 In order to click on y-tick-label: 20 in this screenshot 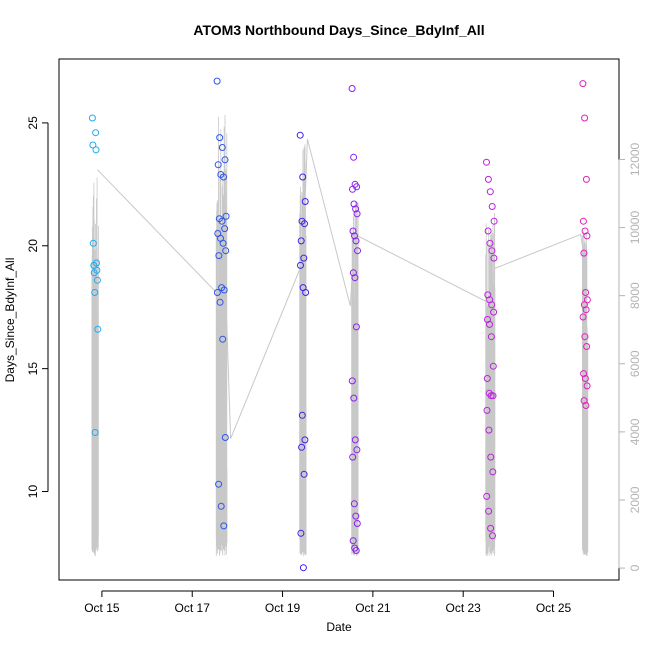, I will do `click(33, 246)`.